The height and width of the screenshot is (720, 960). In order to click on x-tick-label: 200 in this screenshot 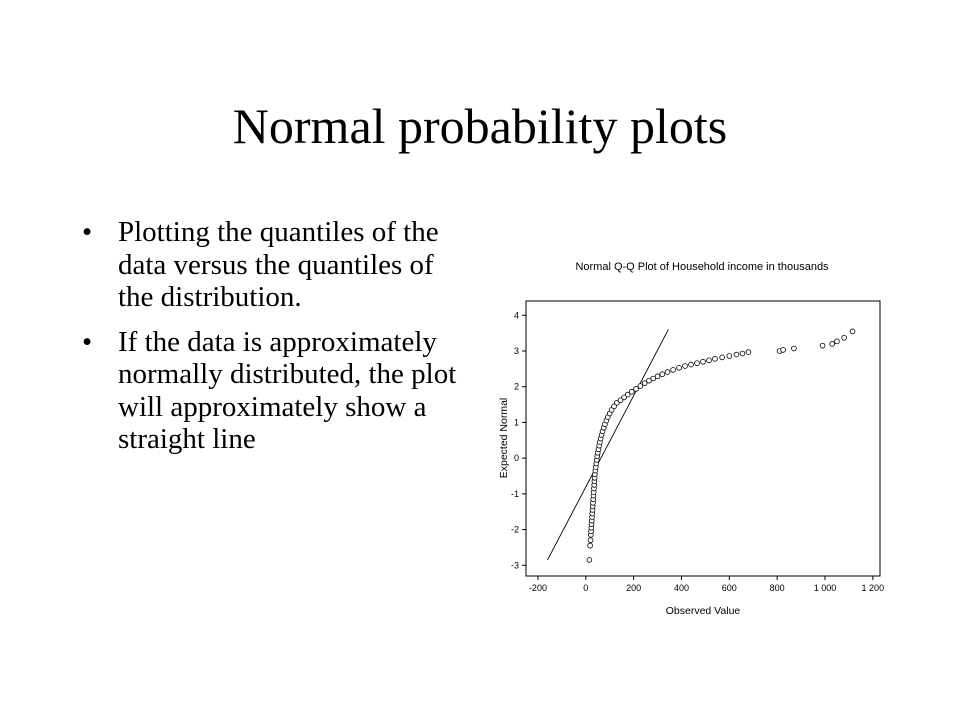, I will do `click(633, 588)`.